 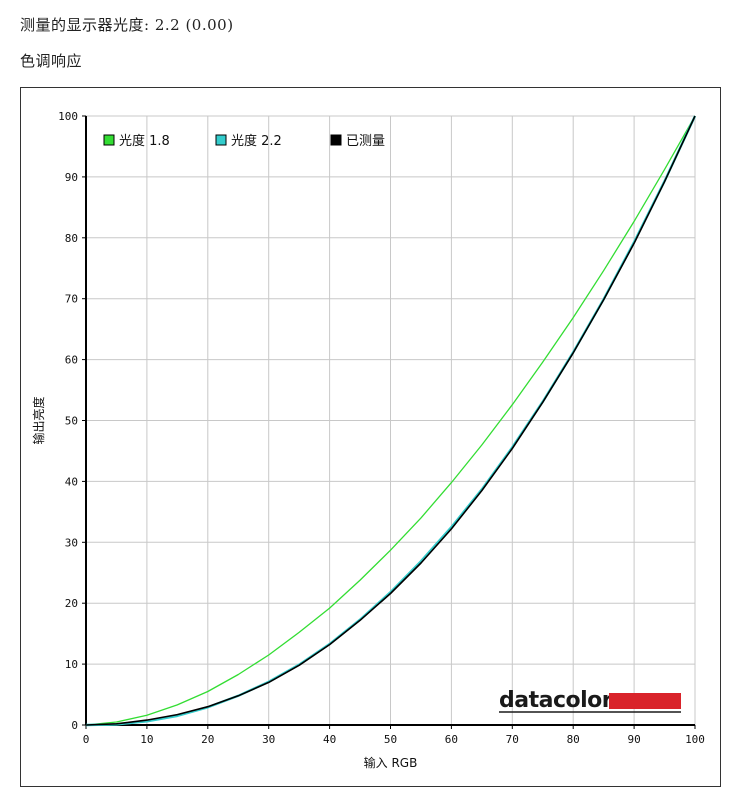 I want to click on datacolor-logo-text: datacolor, so click(x=556, y=700).